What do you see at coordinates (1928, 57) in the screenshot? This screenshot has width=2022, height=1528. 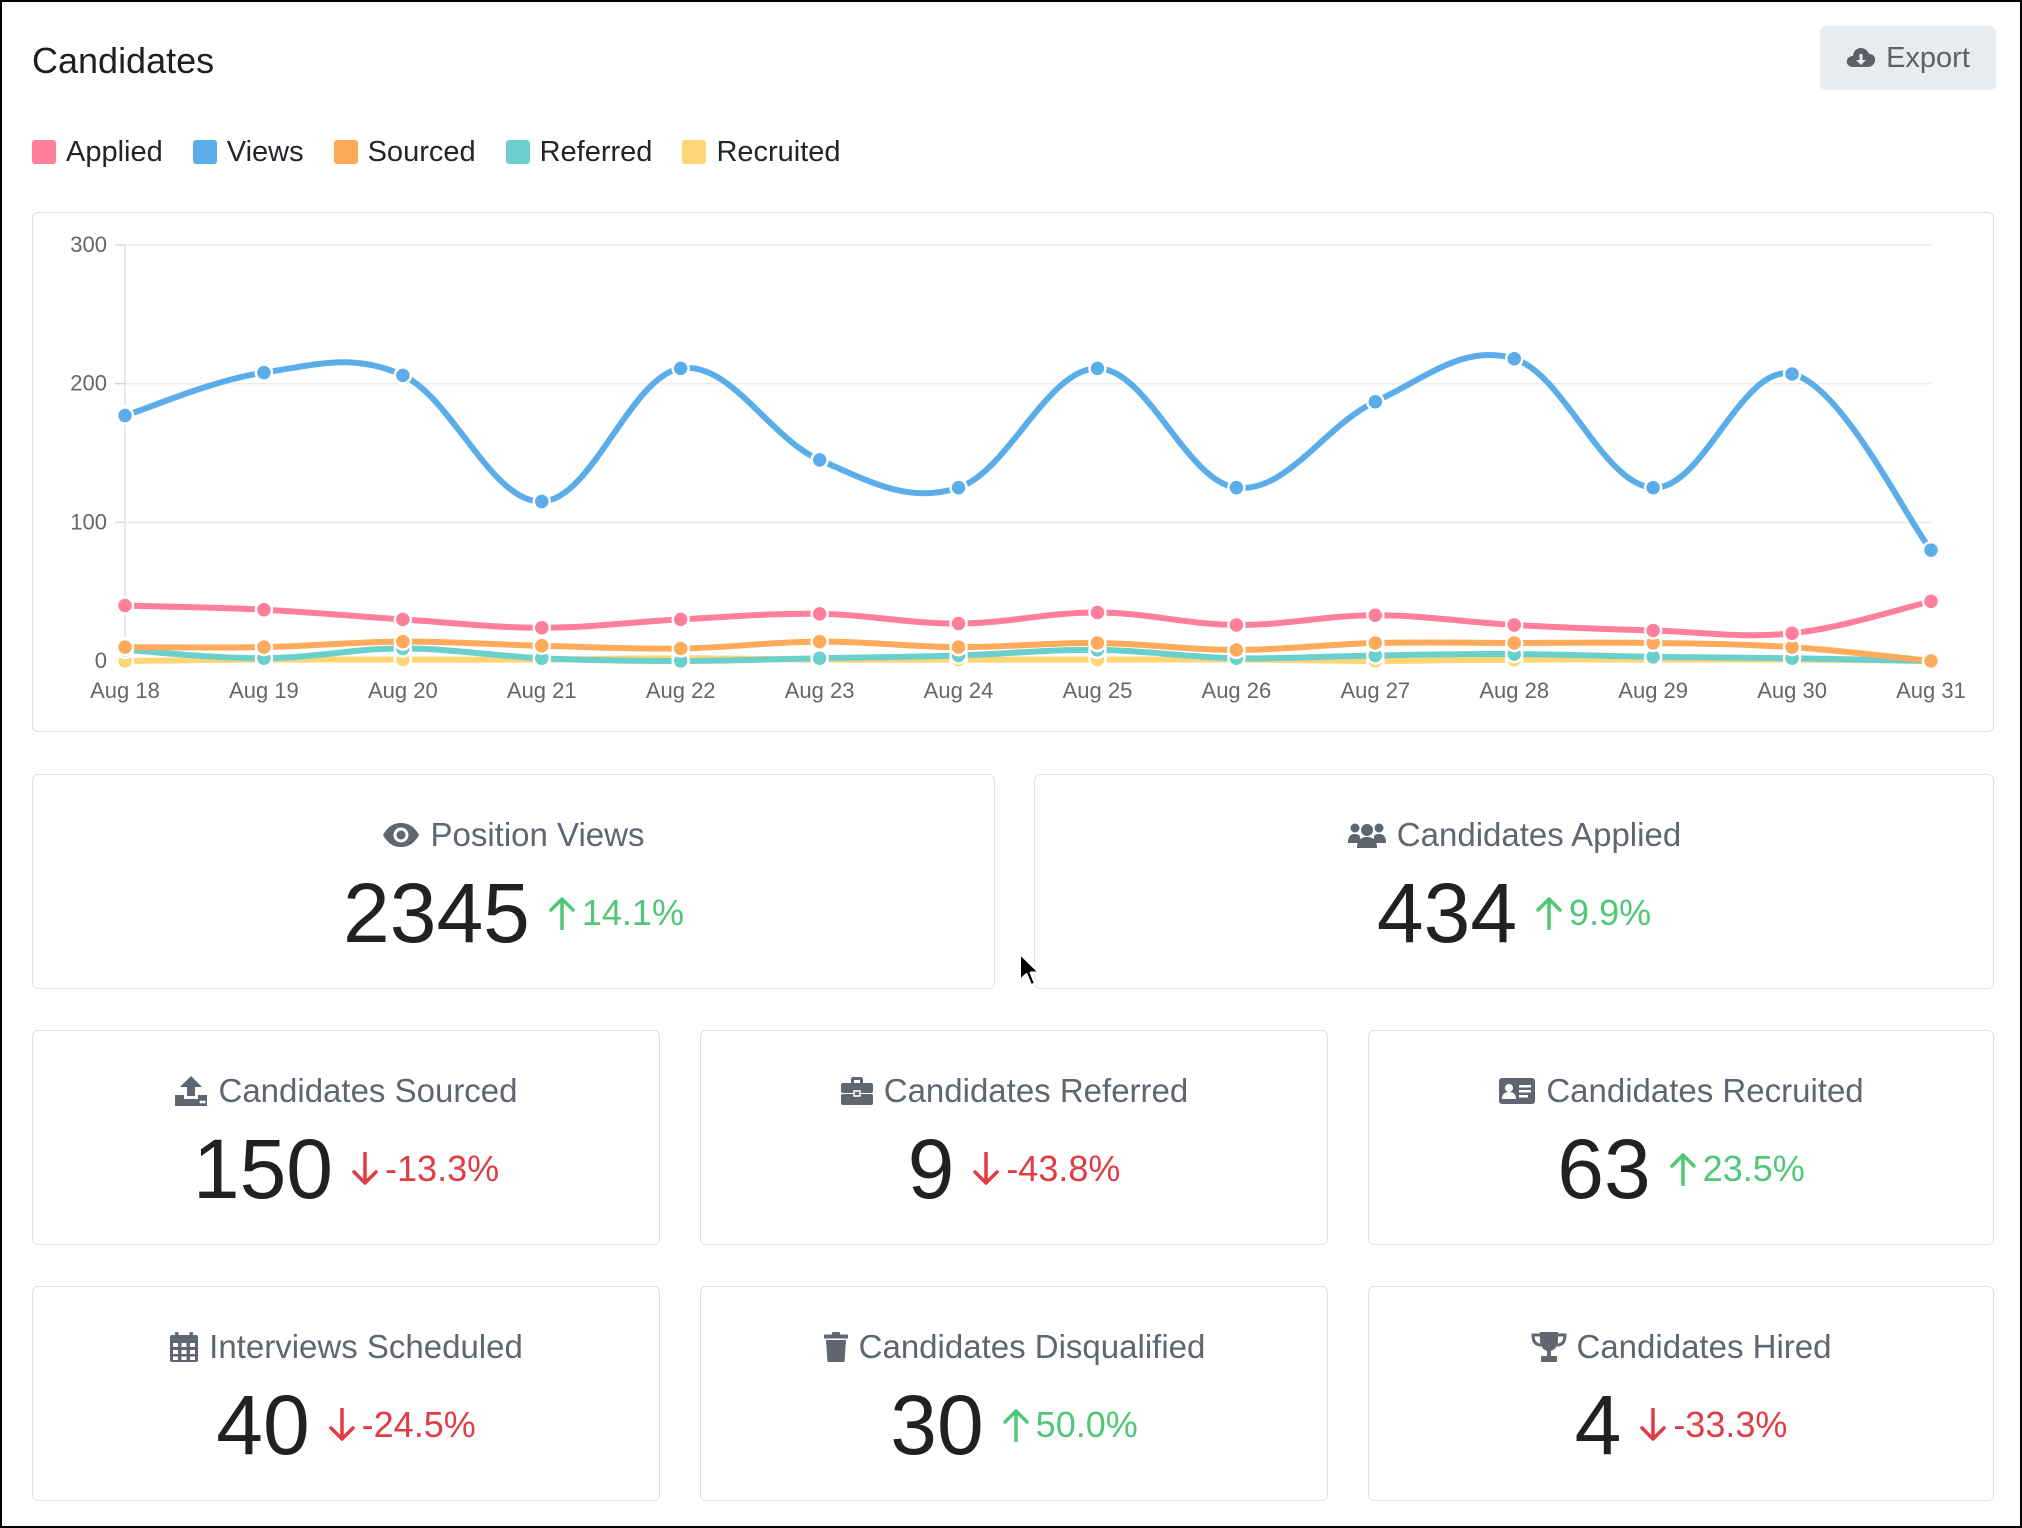 I see `export-label: Export` at bounding box center [1928, 57].